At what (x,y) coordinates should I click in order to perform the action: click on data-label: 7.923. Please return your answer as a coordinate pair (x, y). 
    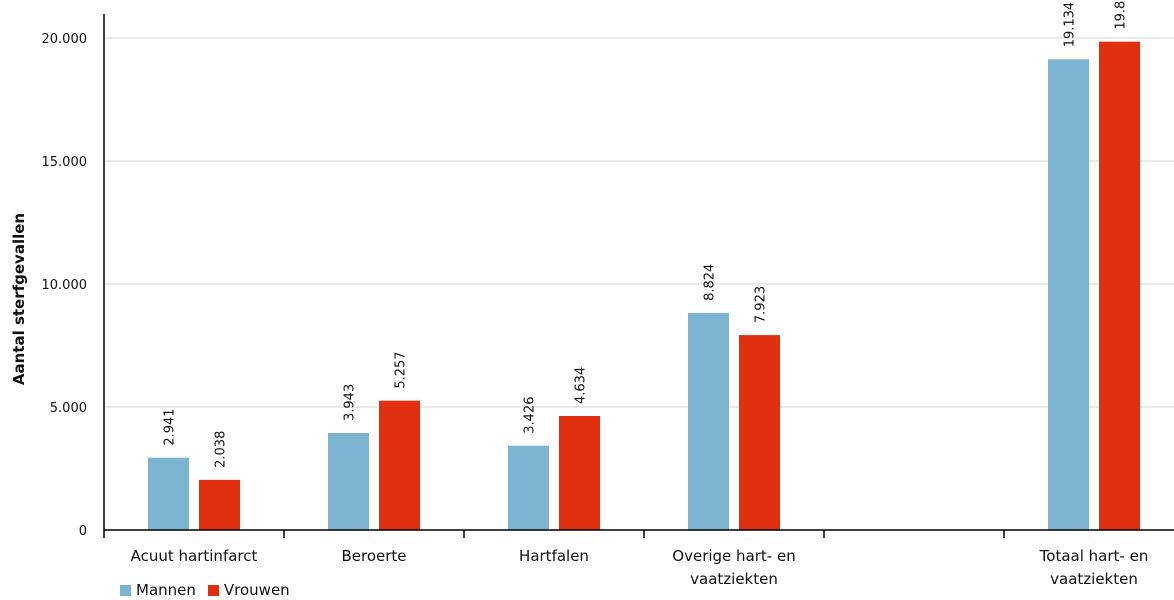
    Looking at the image, I should click on (761, 304).